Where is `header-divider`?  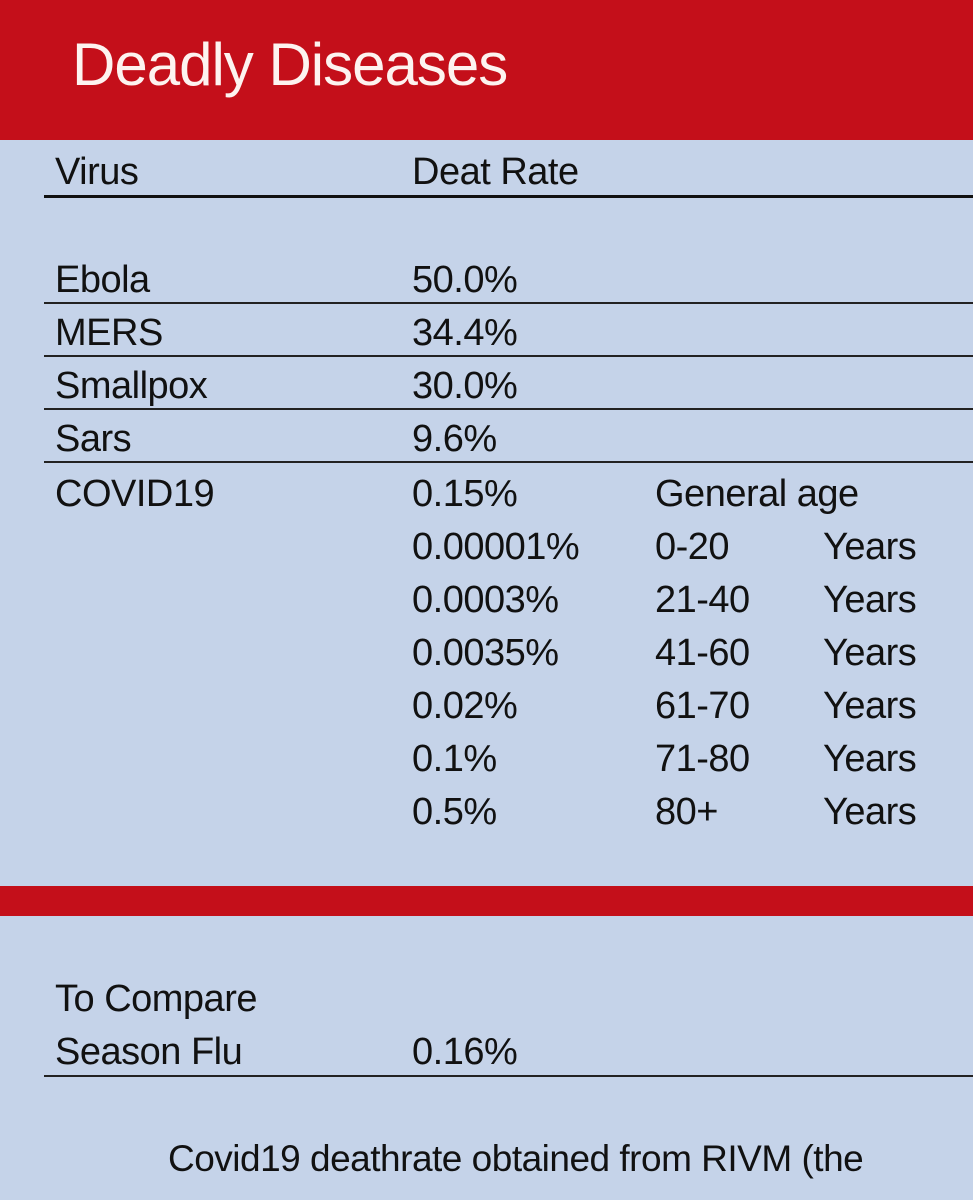
header-divider is located at coordinates (508, 196).